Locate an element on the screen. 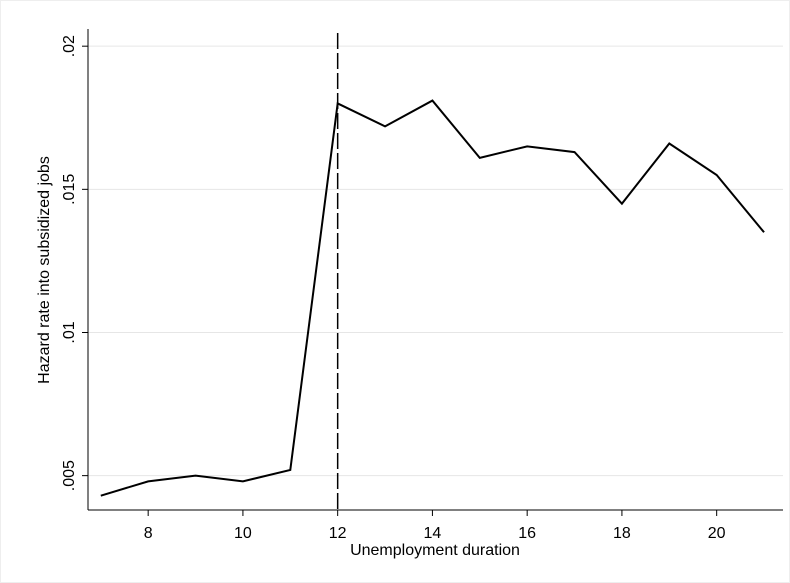 Image resolution: width=790 pixels, height=583 pixels. x-tick-label: 20 is located at coordinates (717, 533).